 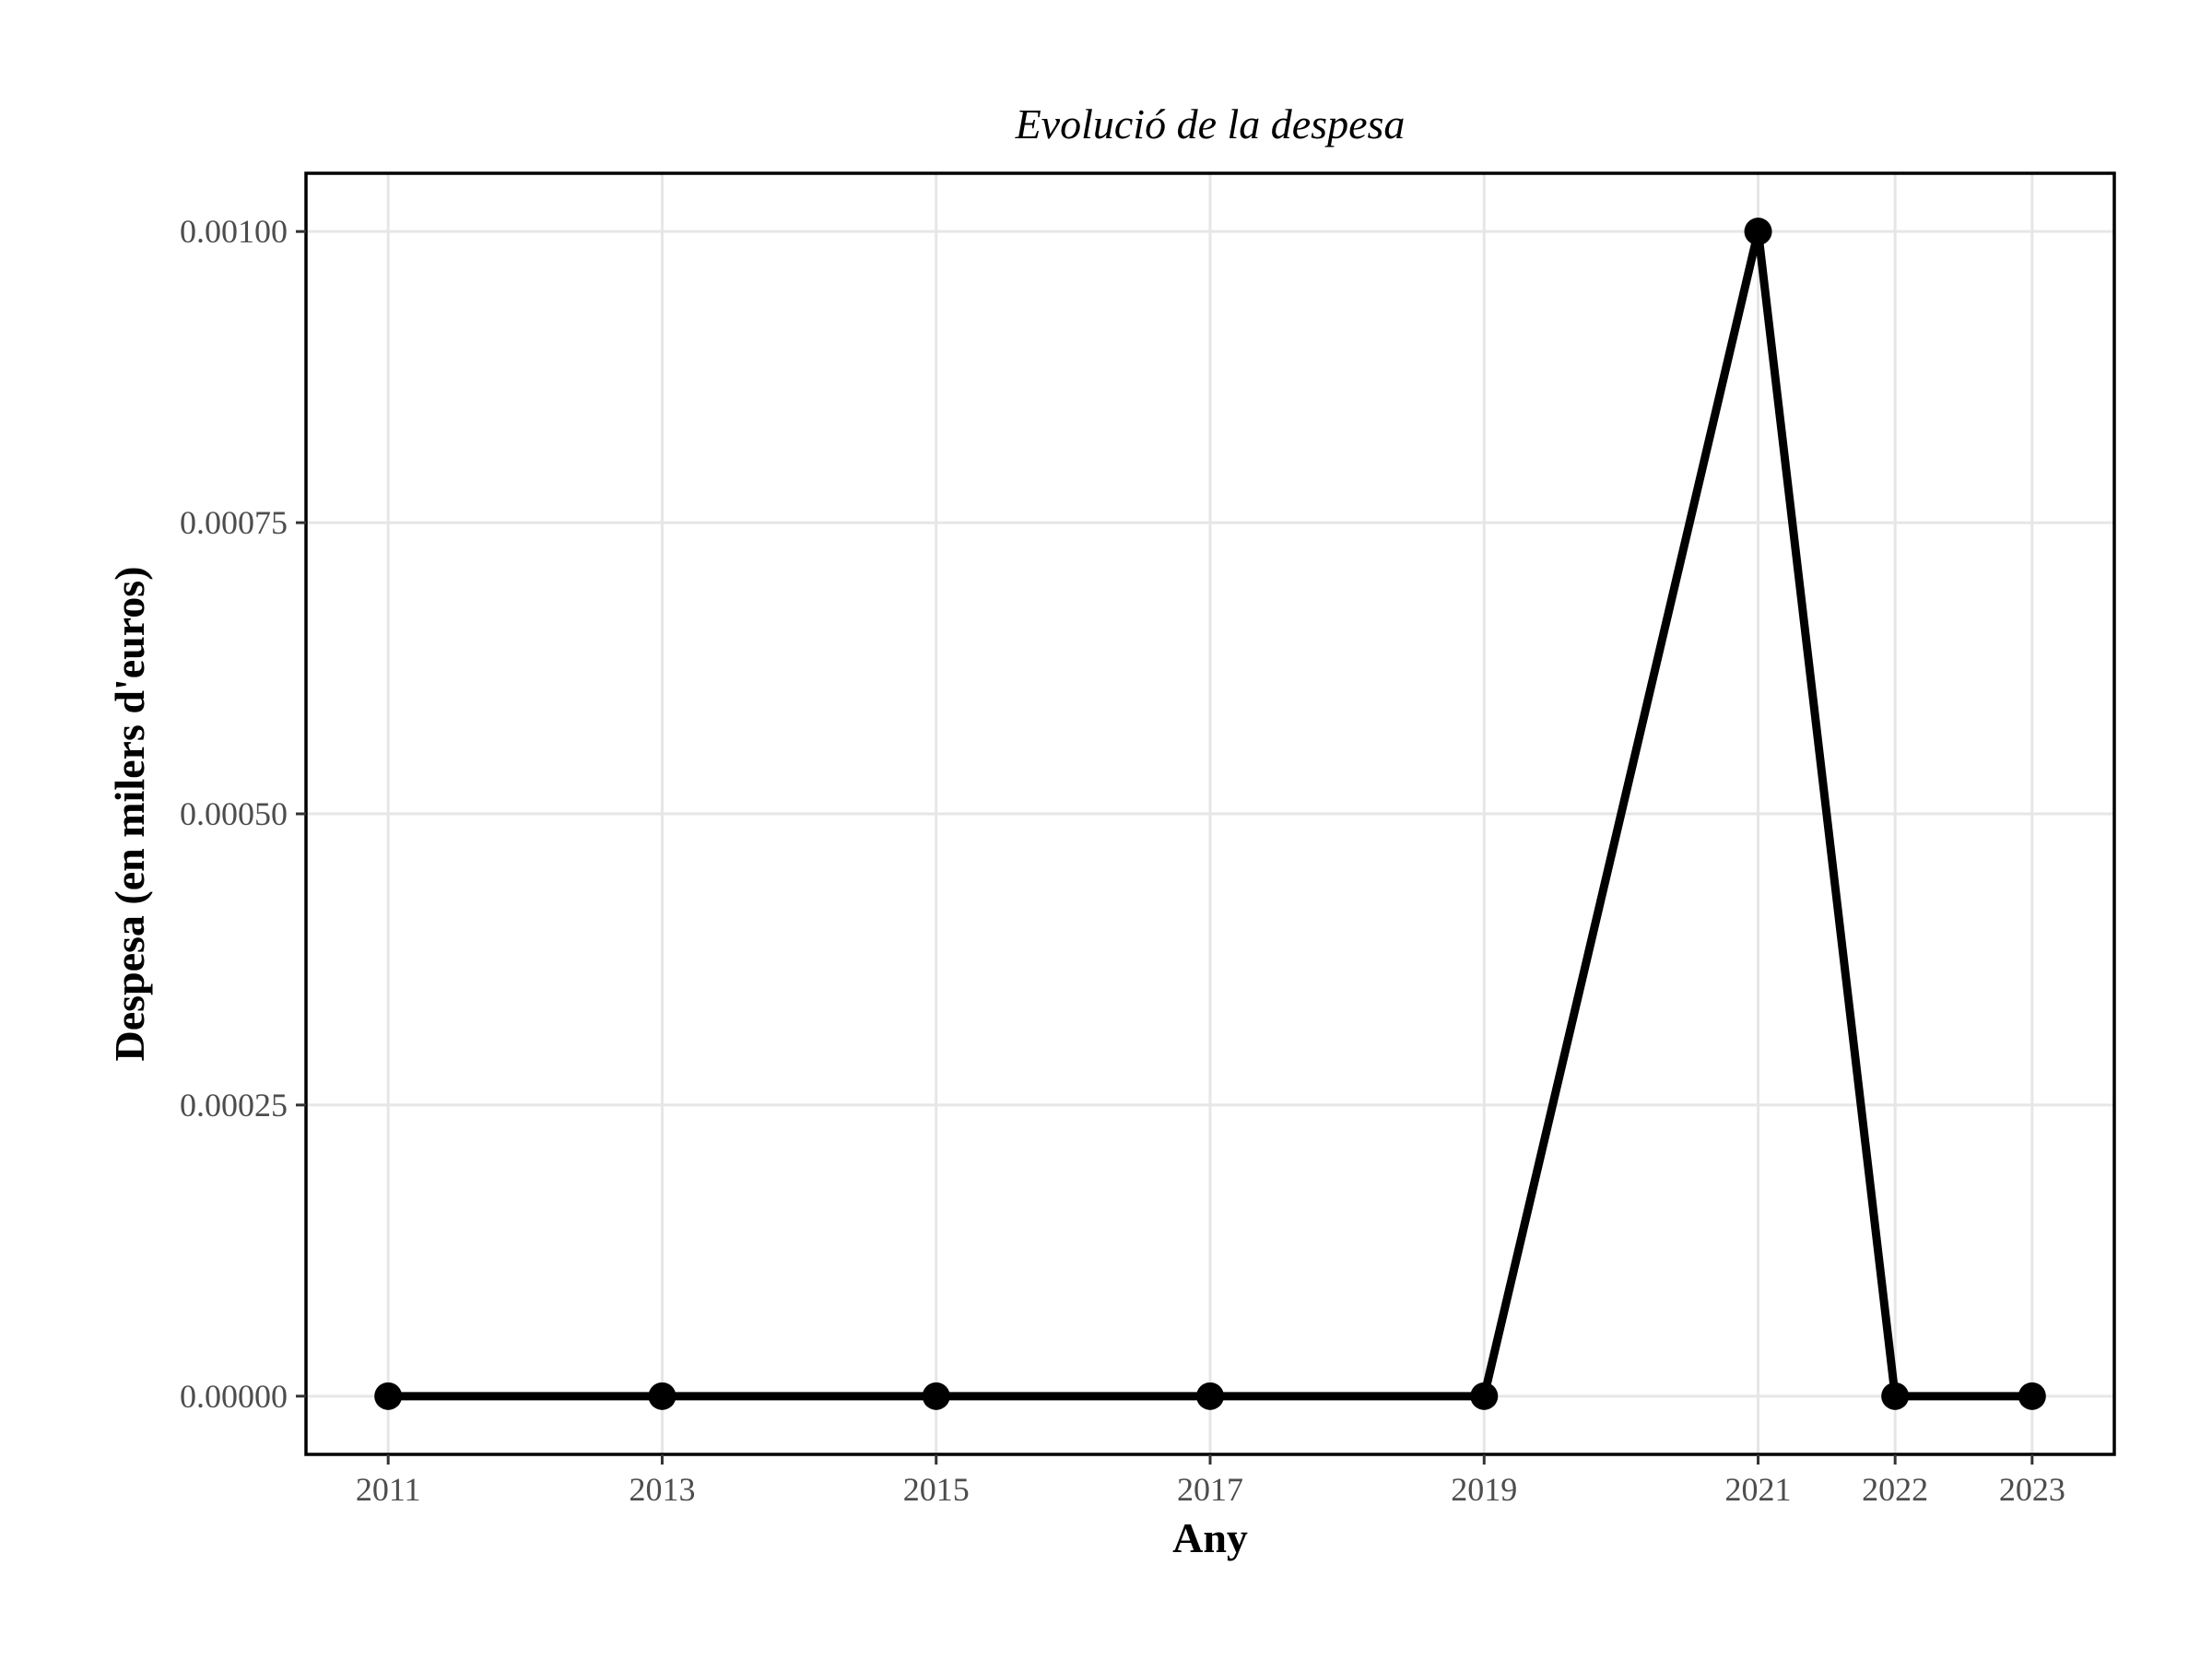 What do you see at coordinates (936, 1489) in the screenshot?
I see `x-tick-label: 2015` at bounding box center [936, 1489].